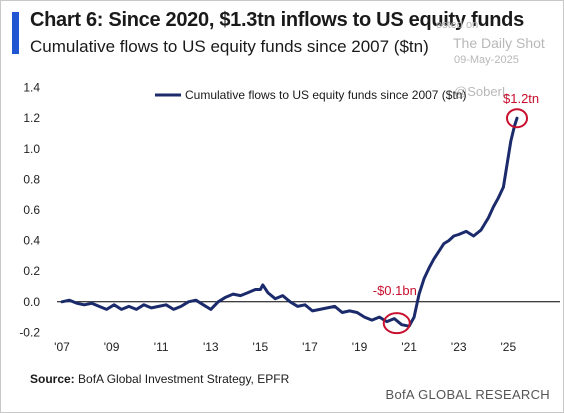 Image resolution: width=564 pixels, height=413 pixels. What do you see at coordinates (409, 347) in the screenshot?
I see `x-tick-label: '21` at bounding box center [409, 347].